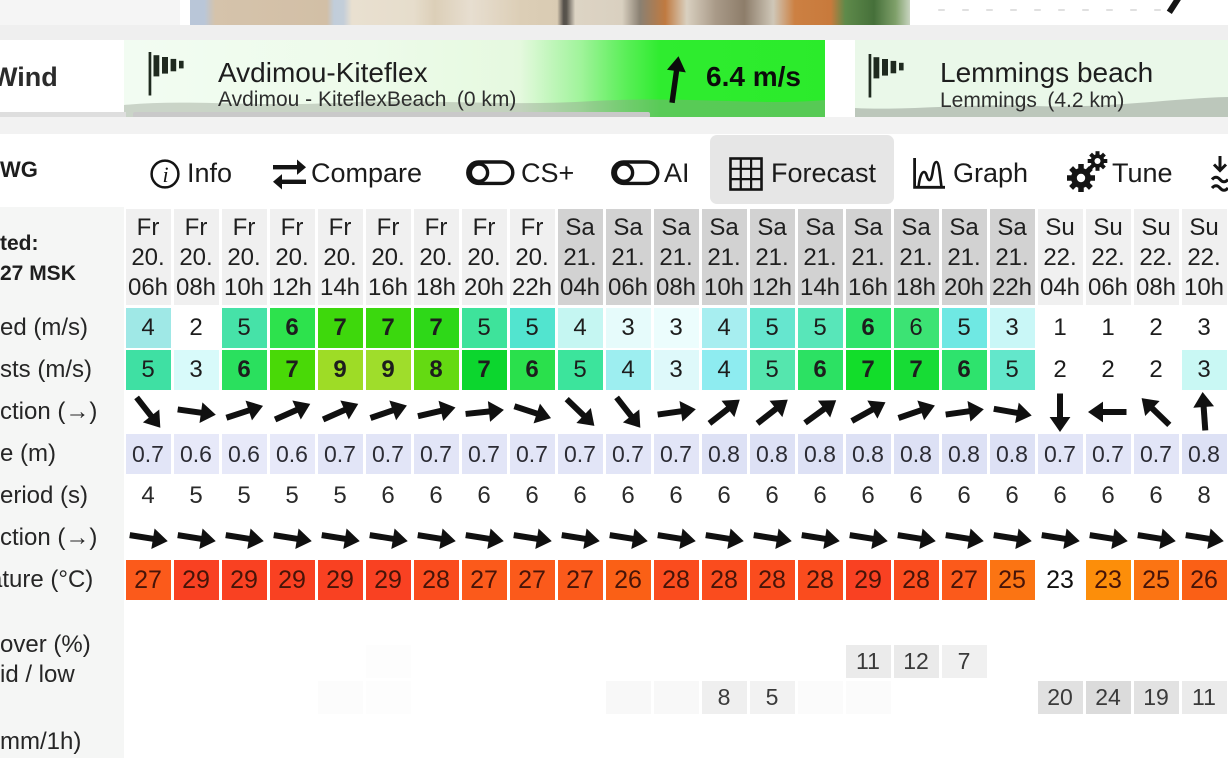 This screenshot has width=1228, height=758. What do you see at coordinates (165, 174) in the screenshot?
I see `svg-text: i` at bounding box center [165, 174].